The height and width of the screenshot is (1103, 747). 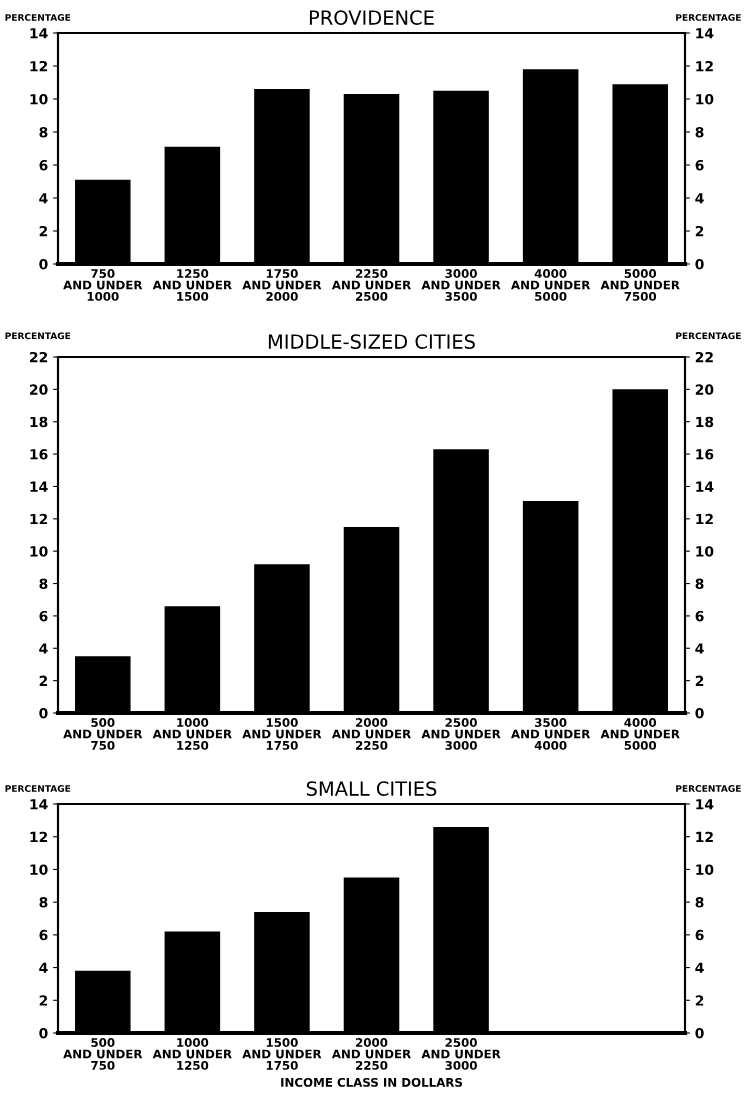 What do you see at coordinates (282, 285) in the screenshot?
I see `x-tick-label: 1750 AND UNDER 2000` at bounding box center [282, 285].